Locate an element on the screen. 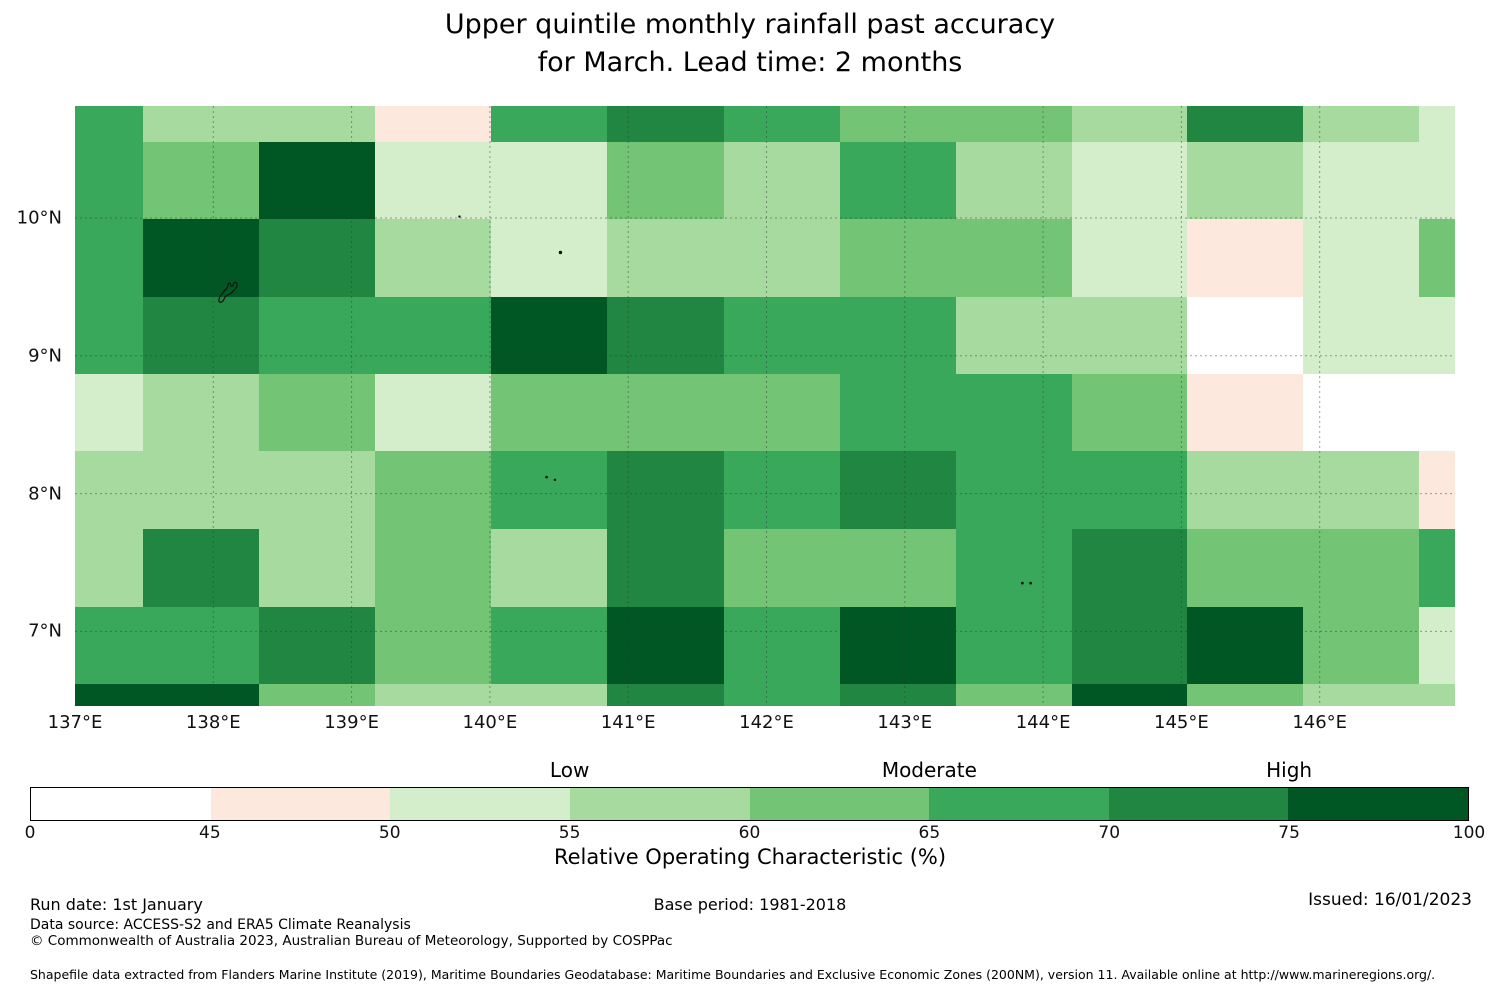 This screenshot has width=1500, height=990. colorbar-tick-label: 100 is located at coordinates (1469, 833).